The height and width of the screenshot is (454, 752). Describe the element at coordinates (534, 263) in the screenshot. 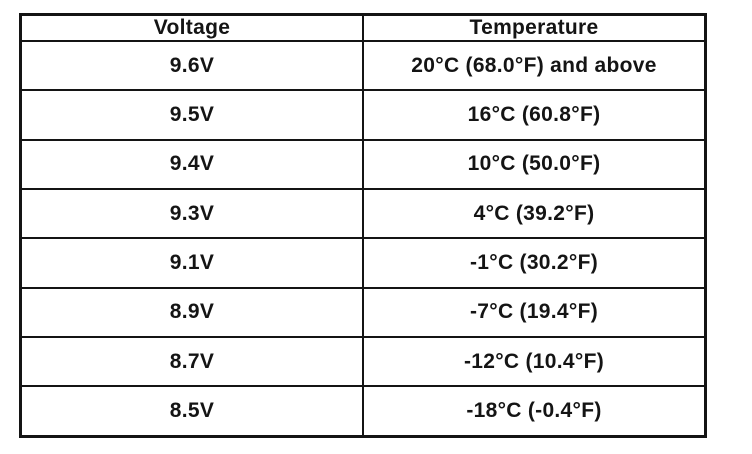

I see `temperature-cell: -1°C (30.2°F)` at that location.